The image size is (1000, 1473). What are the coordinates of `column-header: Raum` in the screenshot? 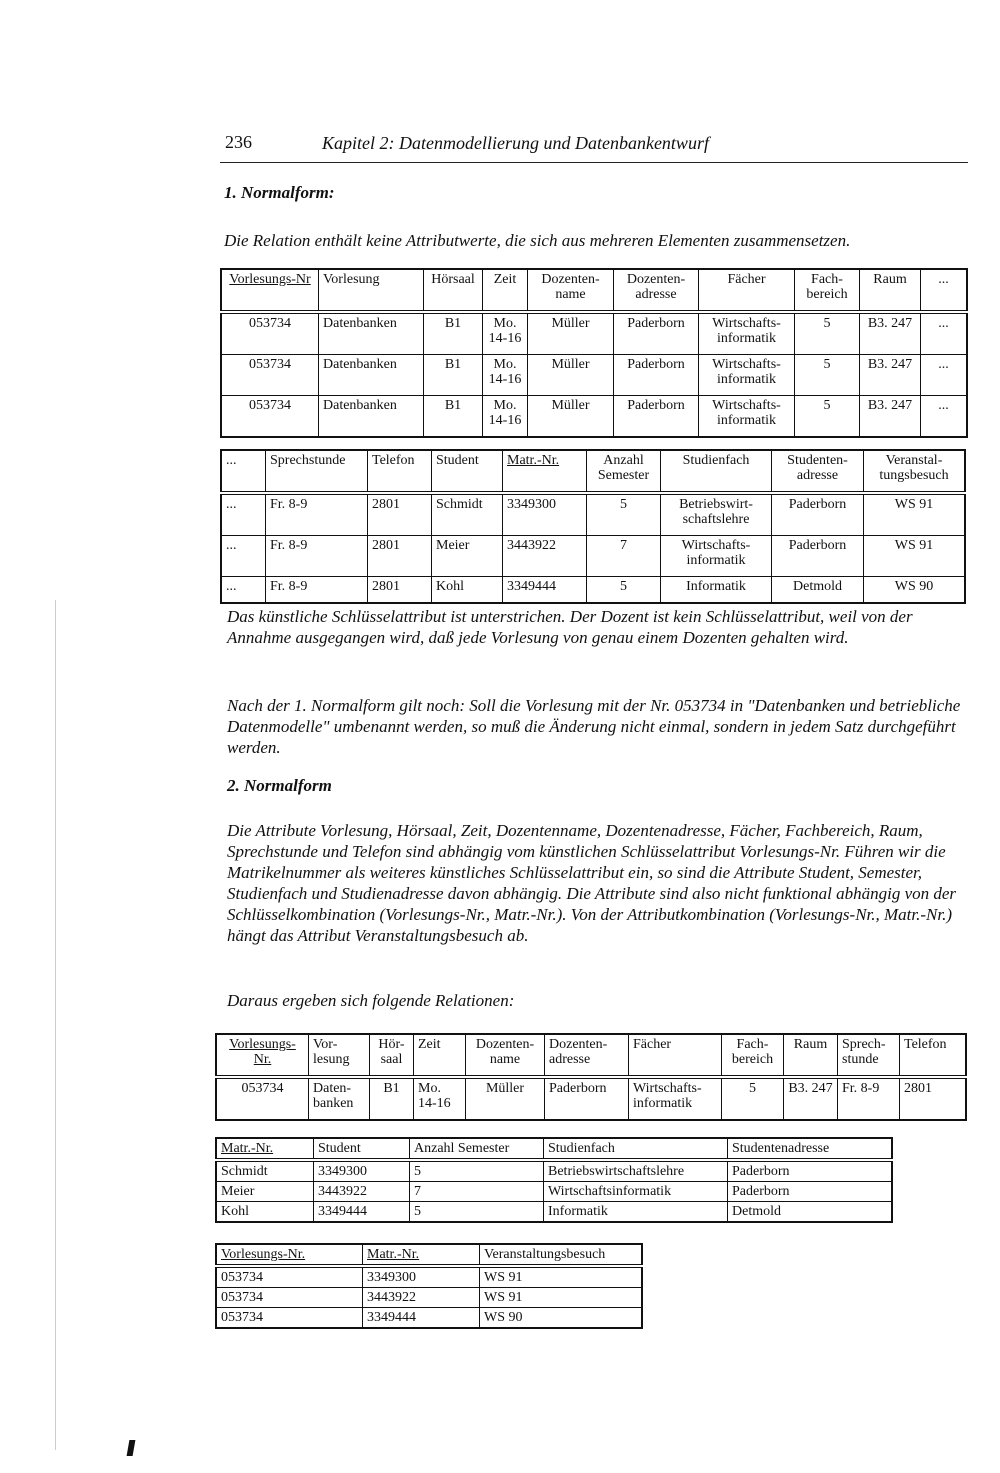 It's located at (810, 1056).